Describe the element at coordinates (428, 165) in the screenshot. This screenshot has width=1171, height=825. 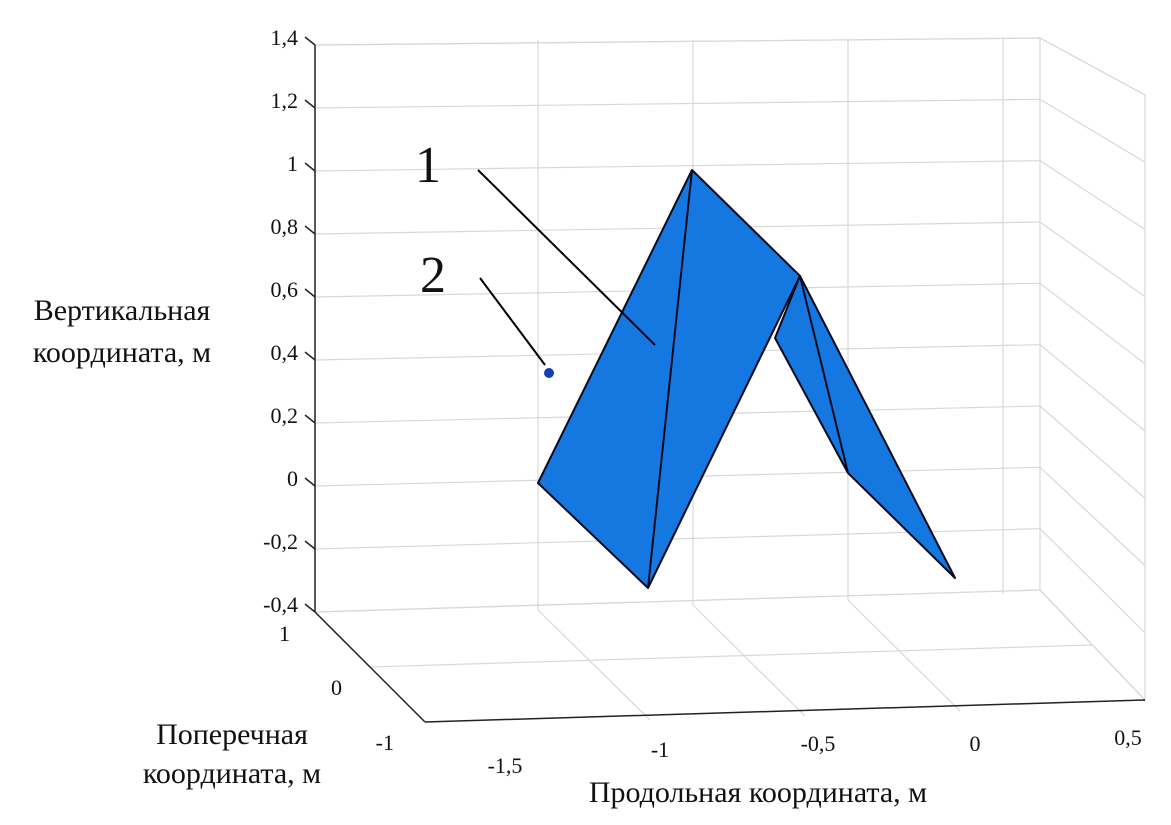
I see `annotation: 1` at that location.